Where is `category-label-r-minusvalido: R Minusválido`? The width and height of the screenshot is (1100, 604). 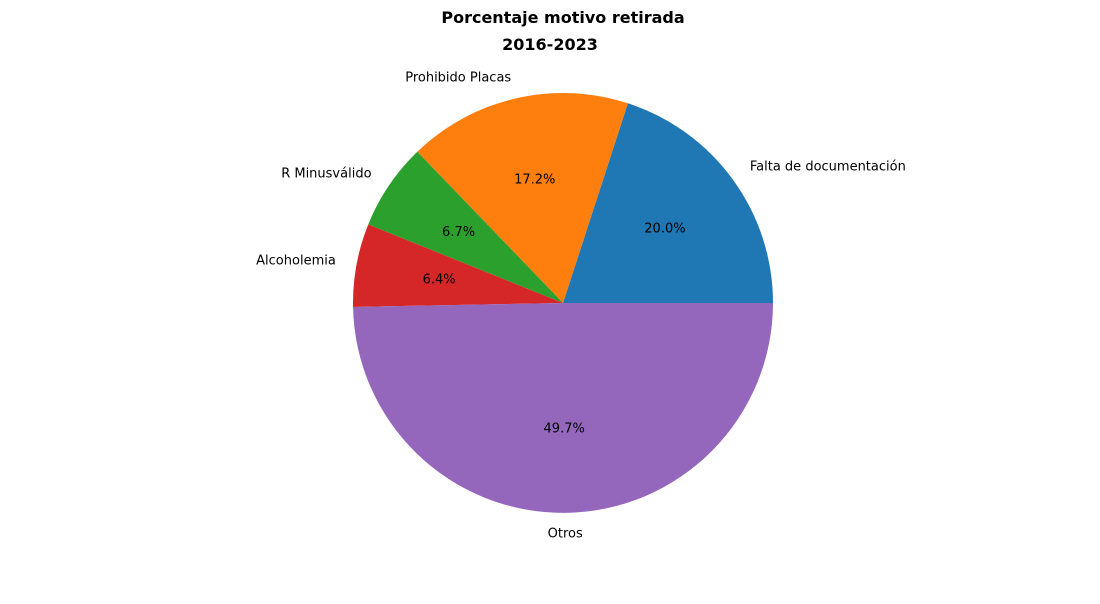 category-label-r-minusvalido: R Minusválido is located at coordinates (326, 173).